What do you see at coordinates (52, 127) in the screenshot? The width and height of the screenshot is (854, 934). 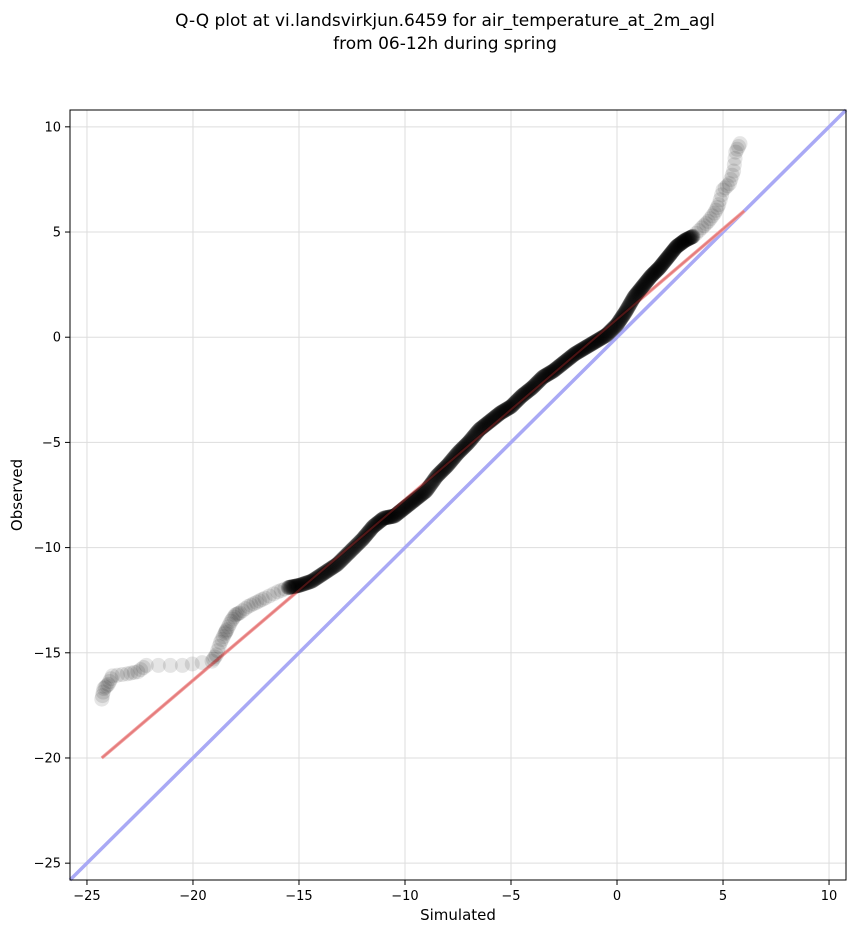 I see `y-tick-label: 10` at bounding box center [52, 127].